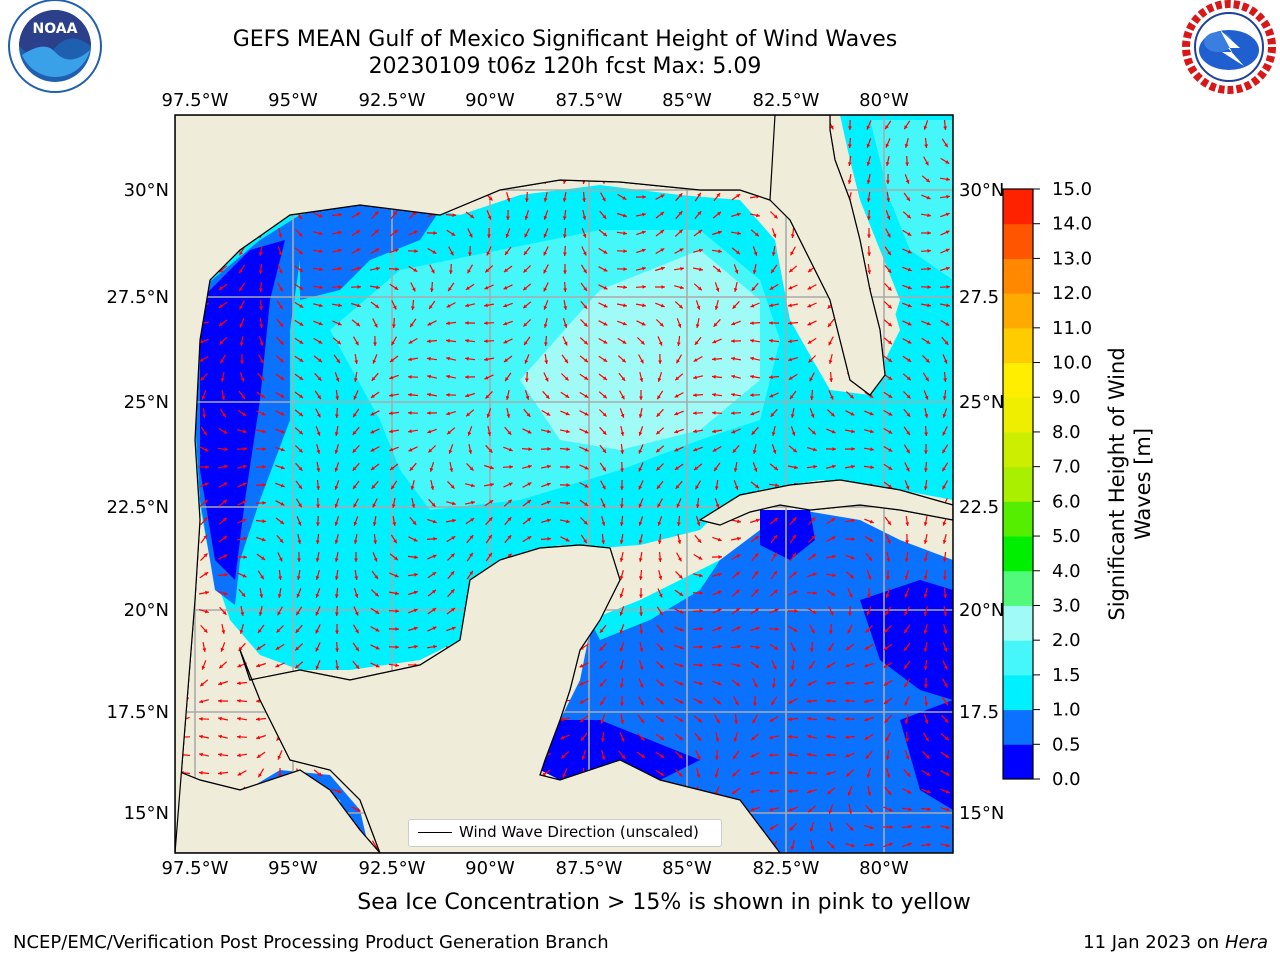 The width and height of the screenshot is (1280, 960). What do you see at coordinates (786, 868) in the screenshot?
I see `lon-label-bottom: 82.5°W` at bounding box center [786, 868].